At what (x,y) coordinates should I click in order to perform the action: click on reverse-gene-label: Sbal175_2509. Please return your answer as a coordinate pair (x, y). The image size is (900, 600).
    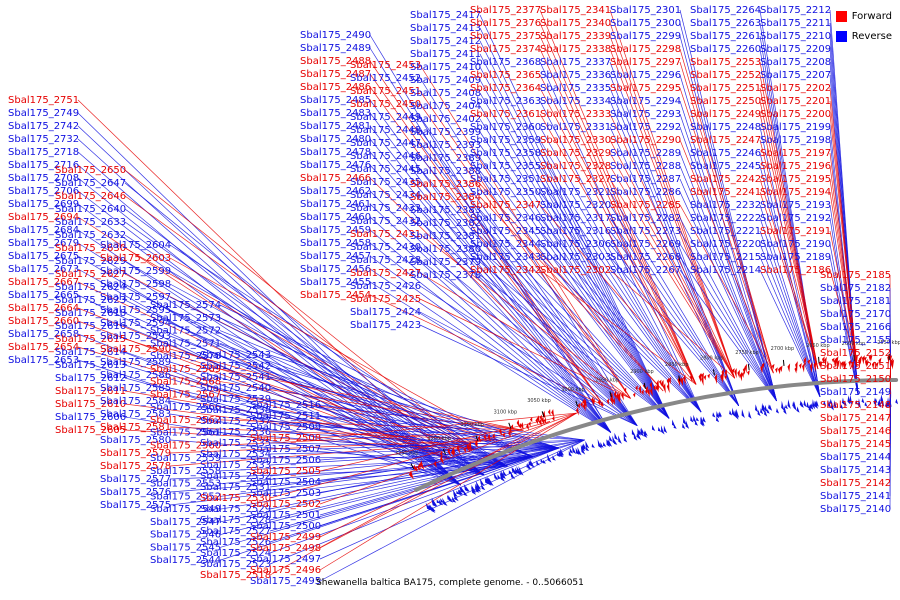
    Looking at the image, I should click on (285, 427).